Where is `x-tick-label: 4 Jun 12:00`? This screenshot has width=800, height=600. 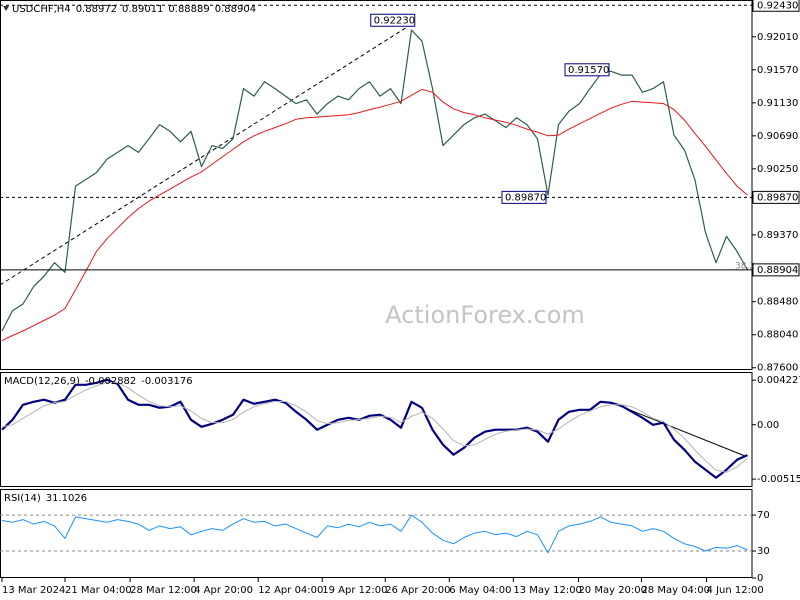
x-tick-label: 4 Jun 12:00 is located at coordinates (735, 590).